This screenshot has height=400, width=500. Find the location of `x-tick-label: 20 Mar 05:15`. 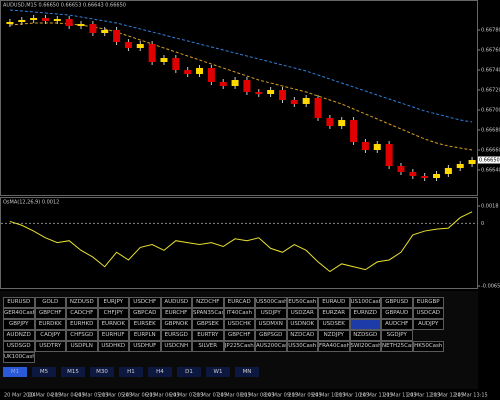

x-tick-label: 20 Mar 05:15 is located at coordinates (91, 396).